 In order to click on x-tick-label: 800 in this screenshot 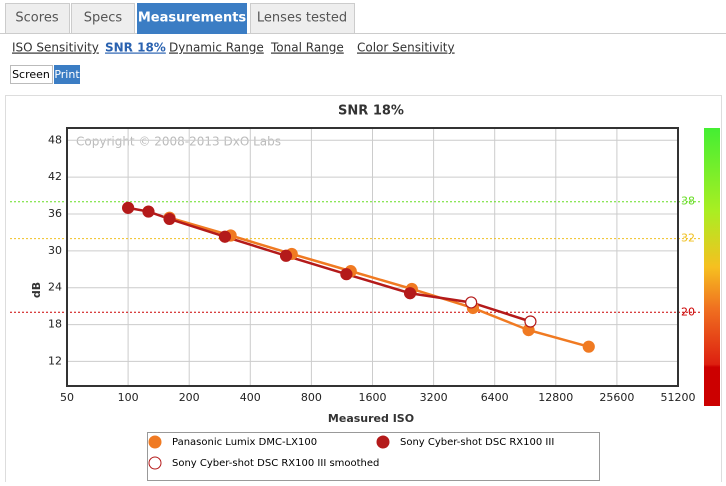, I will do `click(311, 397)`.